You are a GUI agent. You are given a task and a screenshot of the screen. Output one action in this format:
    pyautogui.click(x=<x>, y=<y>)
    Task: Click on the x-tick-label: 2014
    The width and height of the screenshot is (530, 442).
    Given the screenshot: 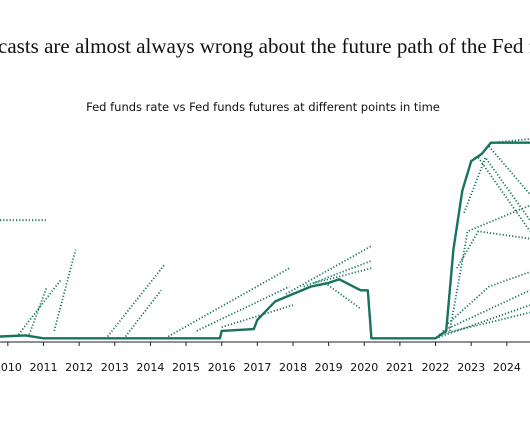 What is the action you would take?
    pyautogui.click(x=150, y=367)
    